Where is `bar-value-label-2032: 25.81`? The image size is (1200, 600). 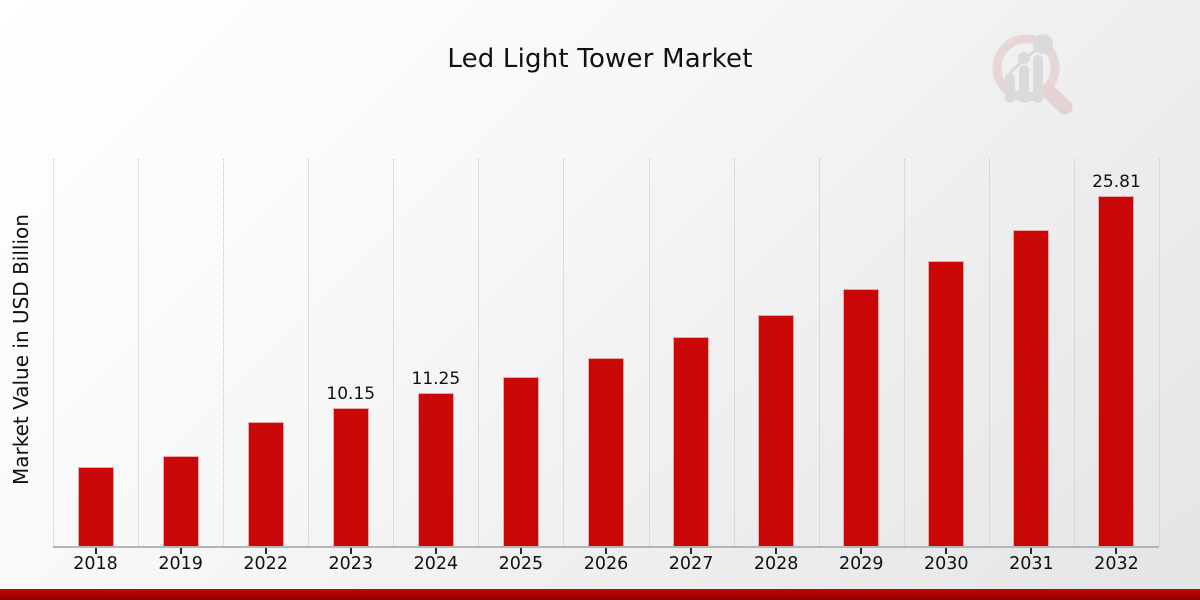
bar-value-label-2032: 25.81 is located at coordinates (1116, 181).